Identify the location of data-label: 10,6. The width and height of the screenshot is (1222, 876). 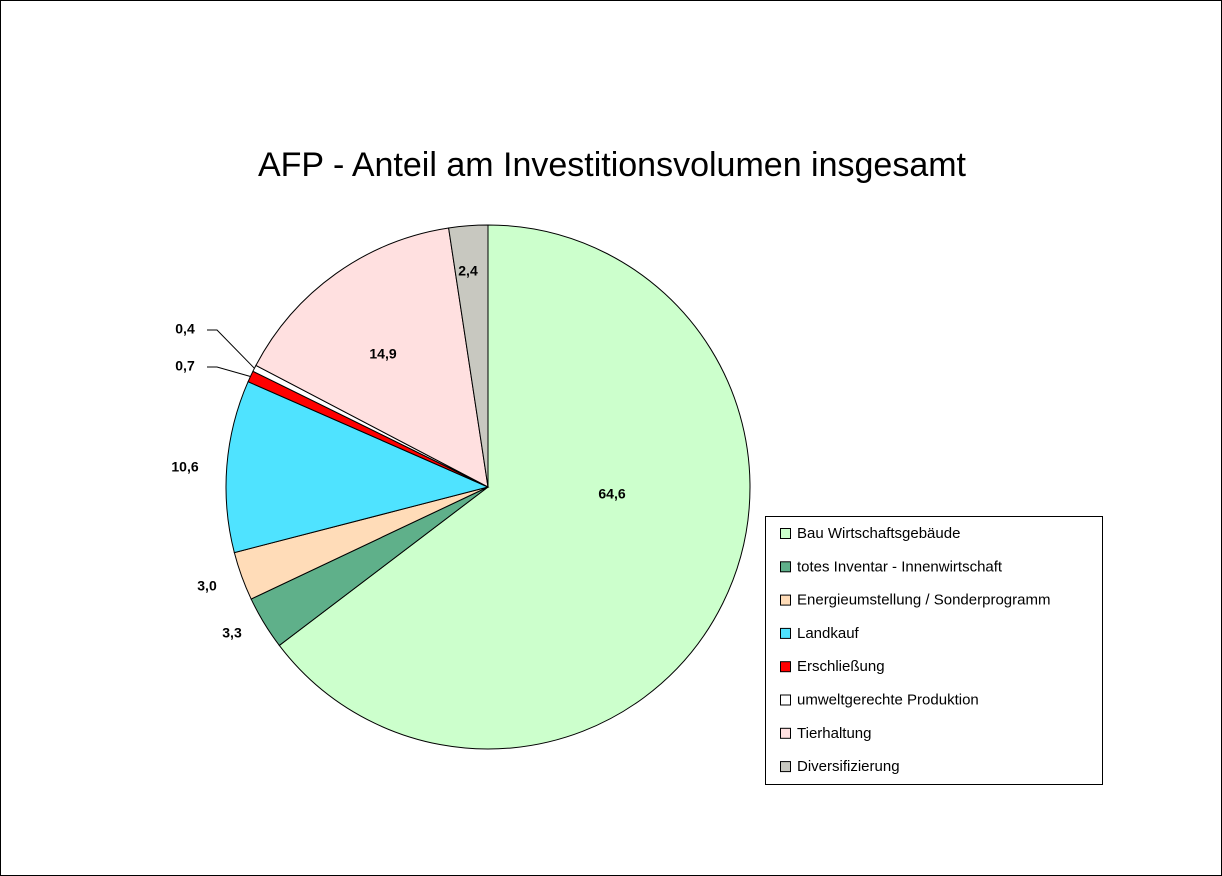
(184, 467).